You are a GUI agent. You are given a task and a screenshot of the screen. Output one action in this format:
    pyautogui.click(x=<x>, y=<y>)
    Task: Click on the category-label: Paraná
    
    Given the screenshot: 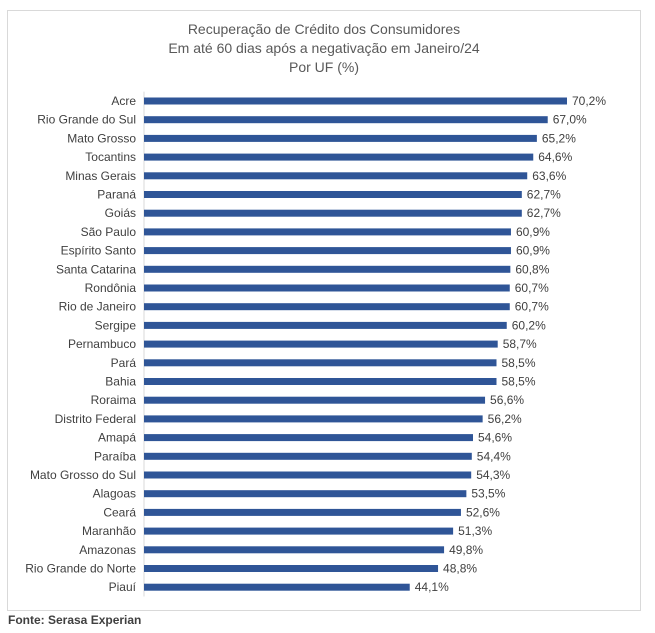 What is the action you would take?
    pyautogui.click(x=116, y=195)
    